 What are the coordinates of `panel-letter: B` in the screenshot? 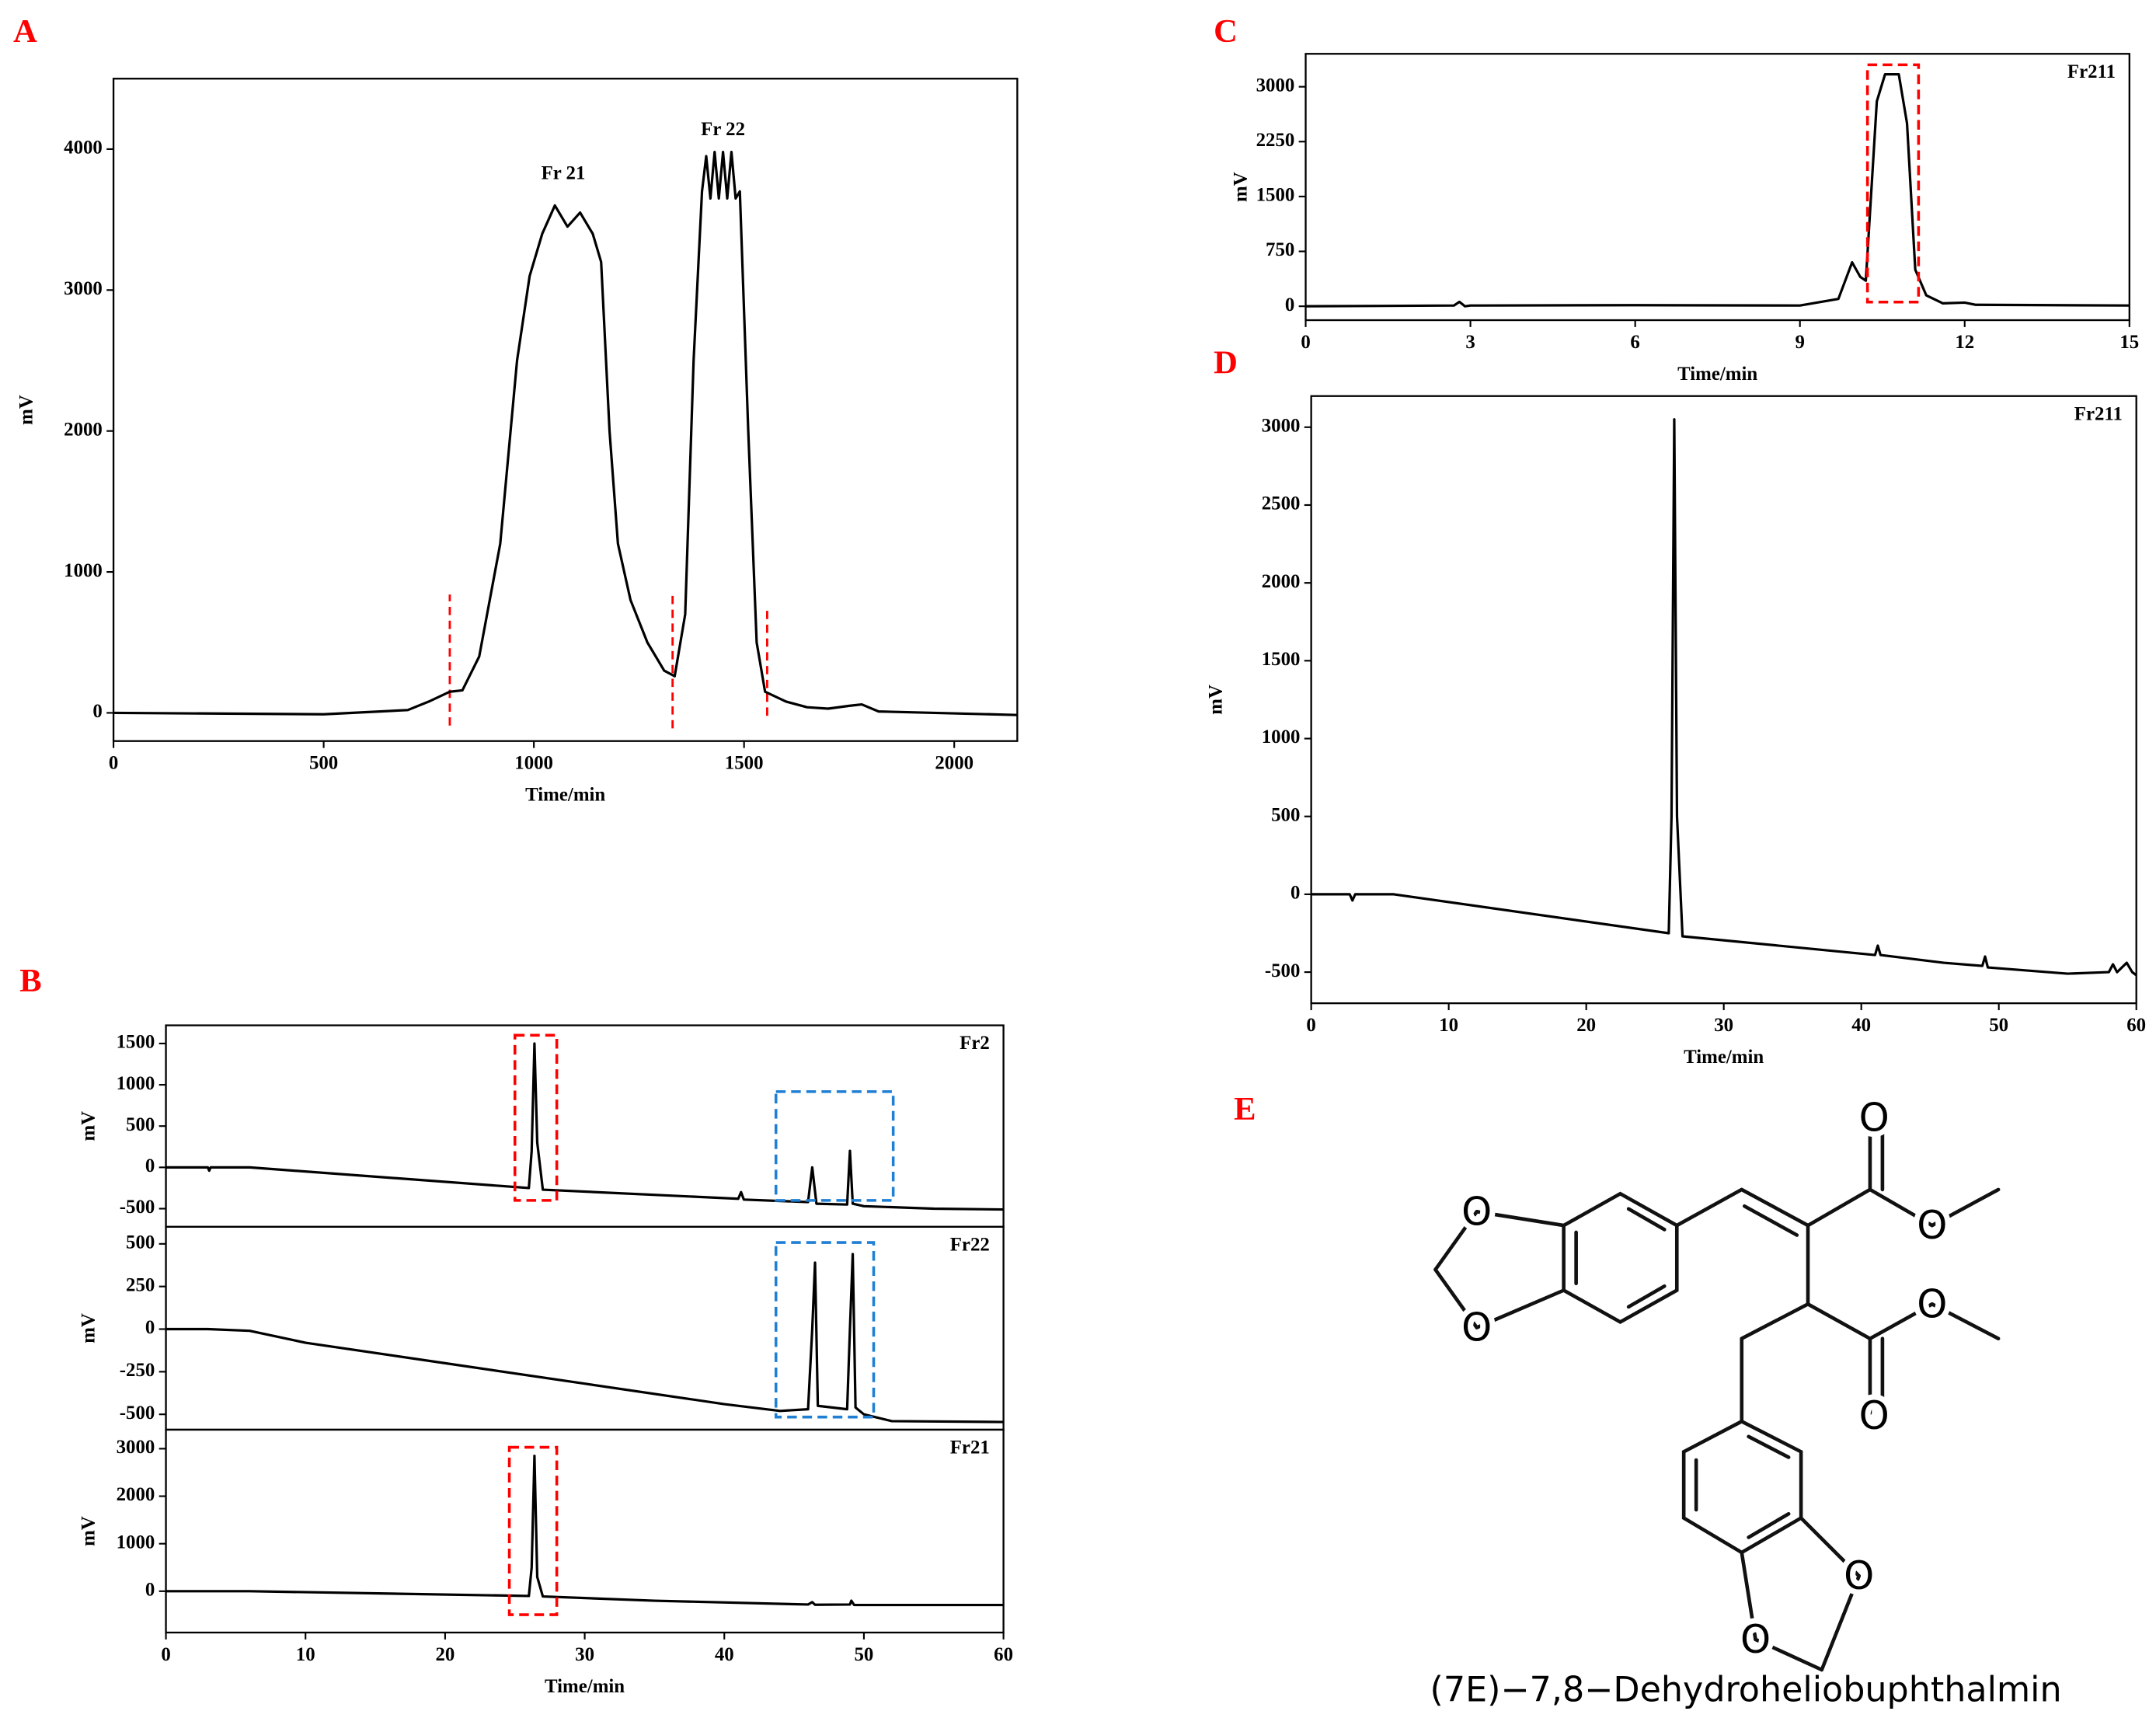 It's located at (30, 981).